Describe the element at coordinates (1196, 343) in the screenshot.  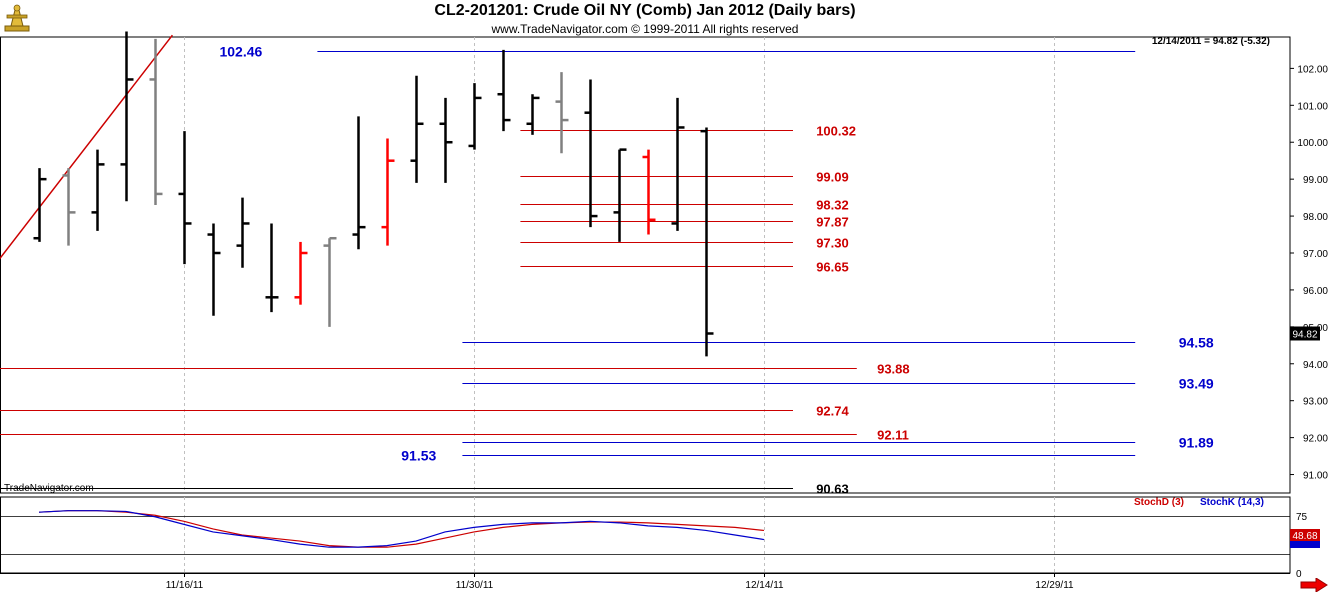
I see `level-label: 94.58` at that location.